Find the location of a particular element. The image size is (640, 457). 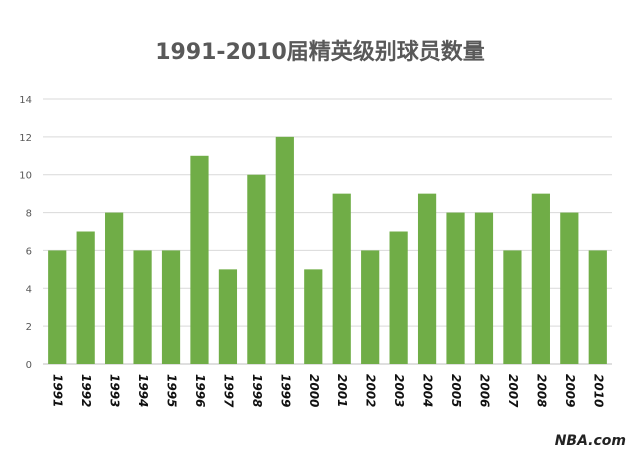

x-tick-label: 2007 is located at coordinates (513, 391).